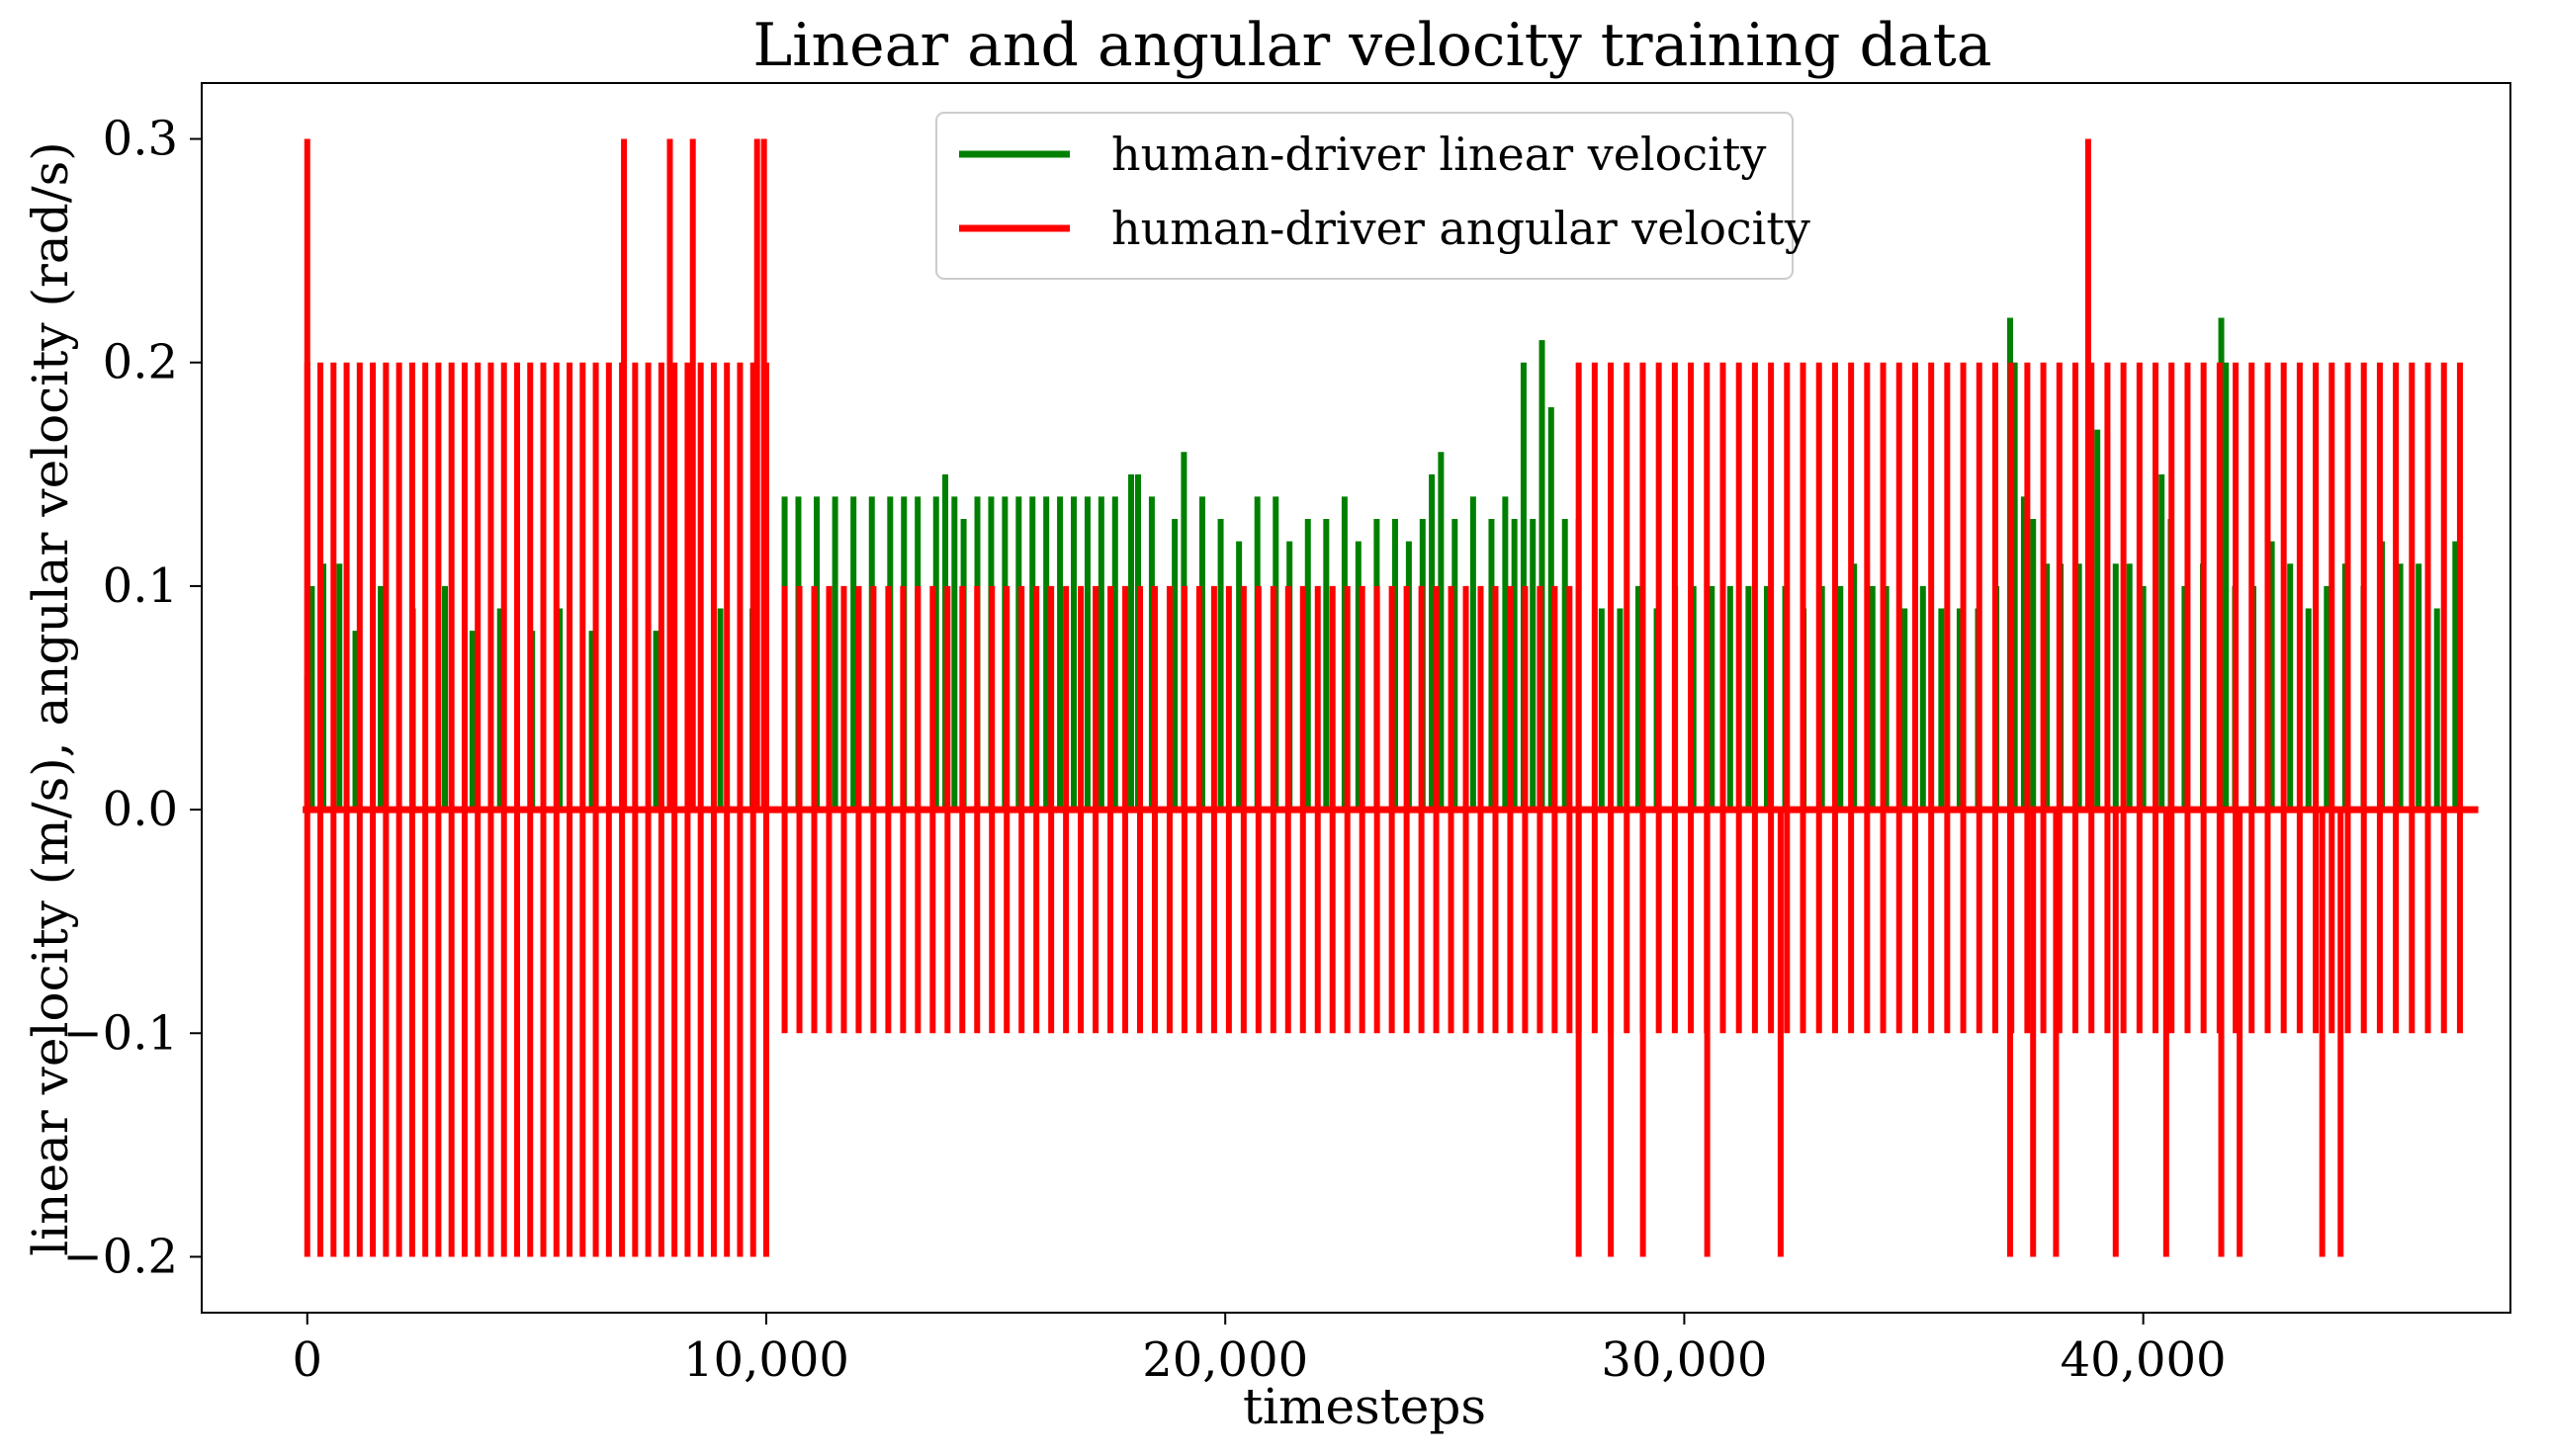 The width and height of the screenshot is (2549, 1456). What do you see at coordinates (1684, 1360) in the screenshot?
I see `x-tick-label: 30,000` at bounding box center [1684, 1360].